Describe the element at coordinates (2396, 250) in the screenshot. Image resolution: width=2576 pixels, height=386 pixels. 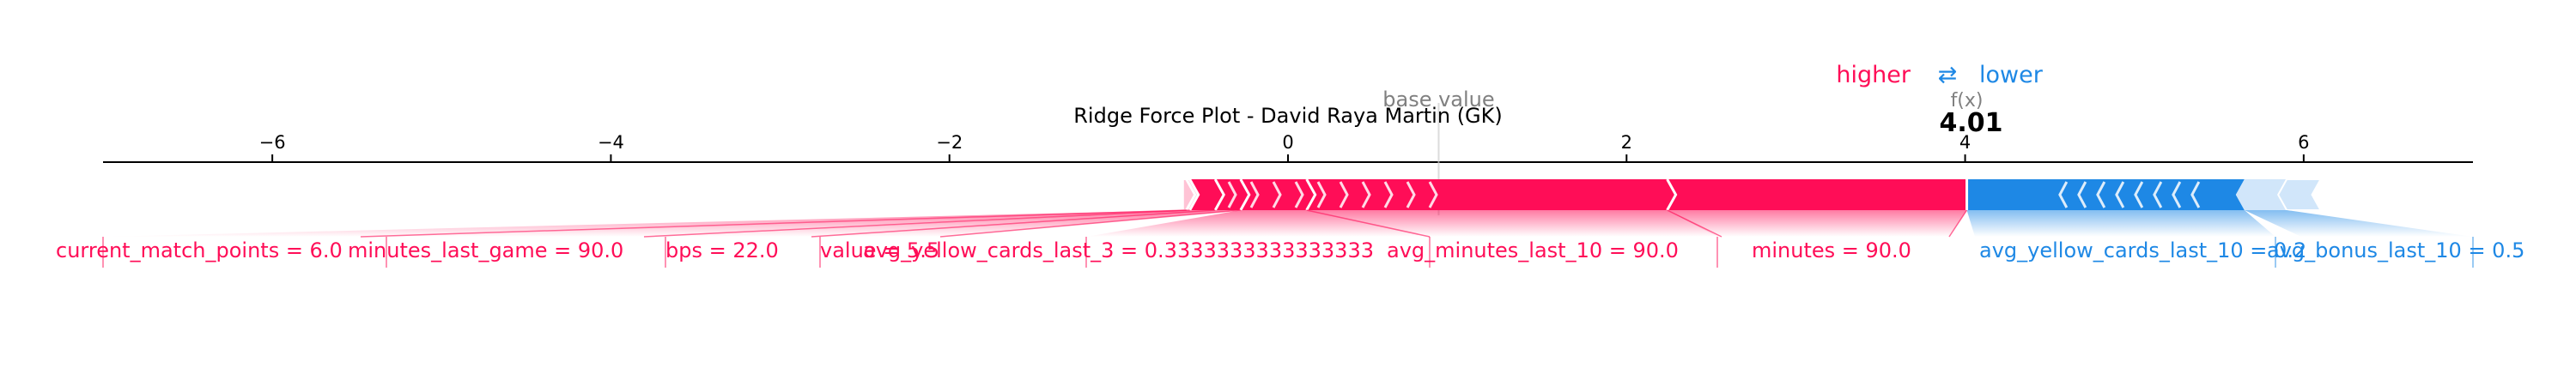
I see `feature-label-negative: avg_bonus_last_10 = 0.5` at that location.